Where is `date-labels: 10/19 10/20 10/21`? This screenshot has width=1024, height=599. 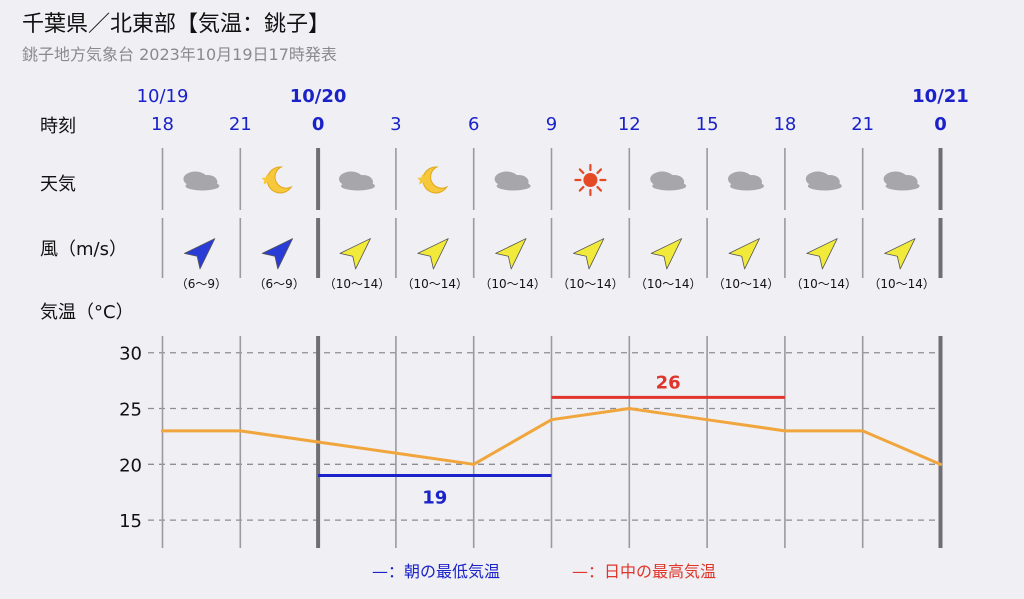
date-labels: 10/19 10/20 10/21 is located at coordinates (553, 96).